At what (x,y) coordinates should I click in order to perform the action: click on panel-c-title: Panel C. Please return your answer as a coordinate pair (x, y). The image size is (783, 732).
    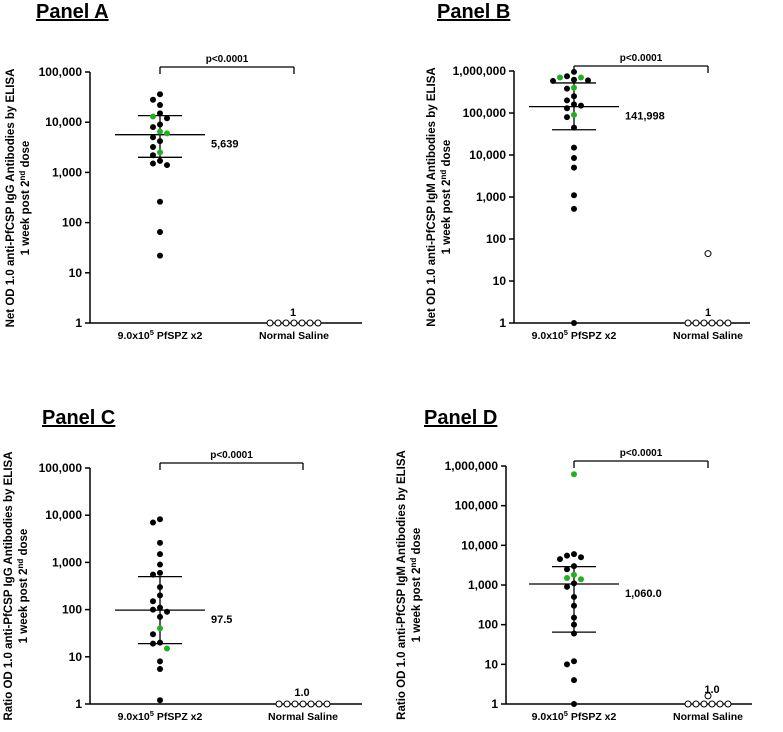
    Looking at the image, I should click on (78, 418).